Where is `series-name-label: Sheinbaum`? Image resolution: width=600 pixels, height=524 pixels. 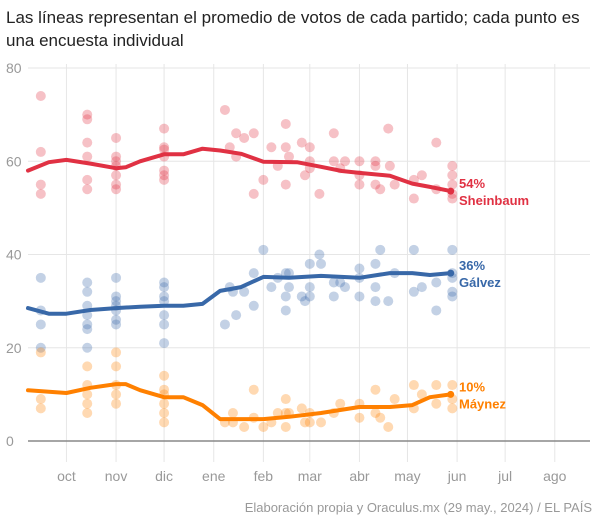 series-name-label: Sheinbaum is located at coordinates (494, 200).